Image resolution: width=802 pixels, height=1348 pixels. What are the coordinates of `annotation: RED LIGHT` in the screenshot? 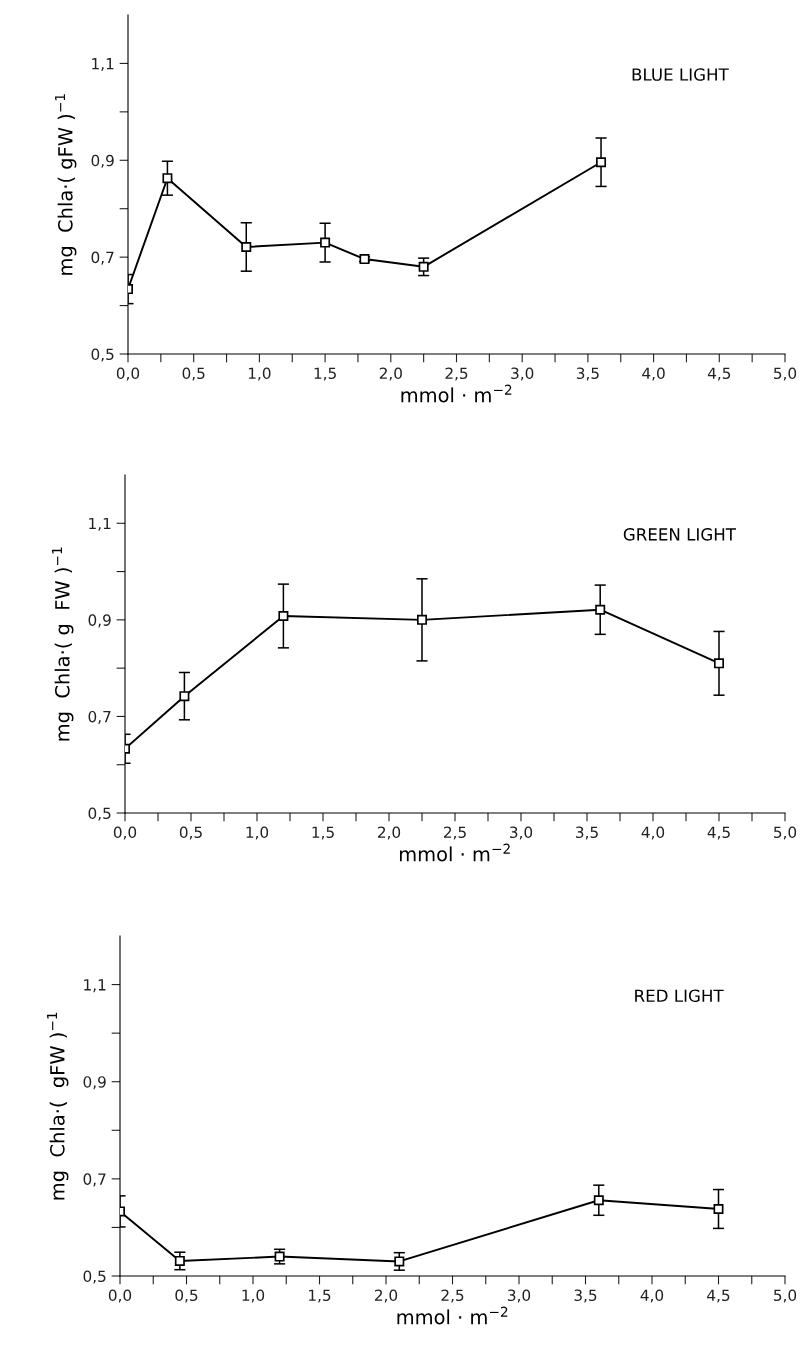 It's located at (679, 996).